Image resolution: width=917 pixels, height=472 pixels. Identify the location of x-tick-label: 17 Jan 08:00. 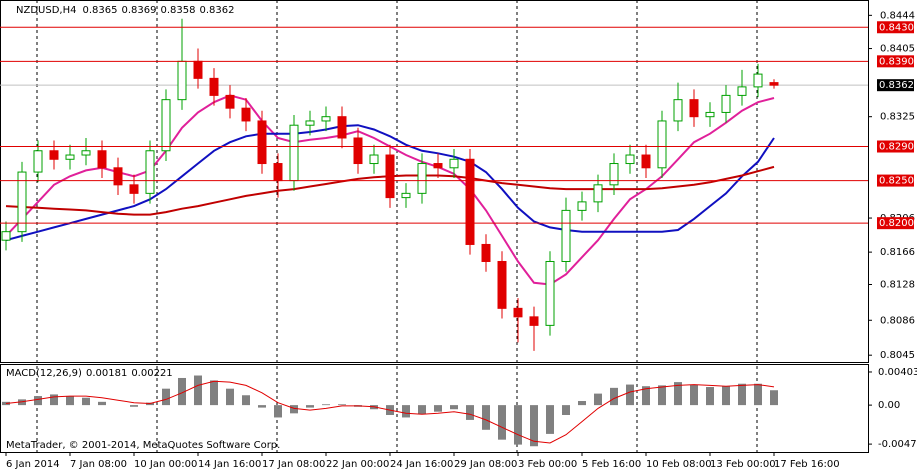
(293, 464).